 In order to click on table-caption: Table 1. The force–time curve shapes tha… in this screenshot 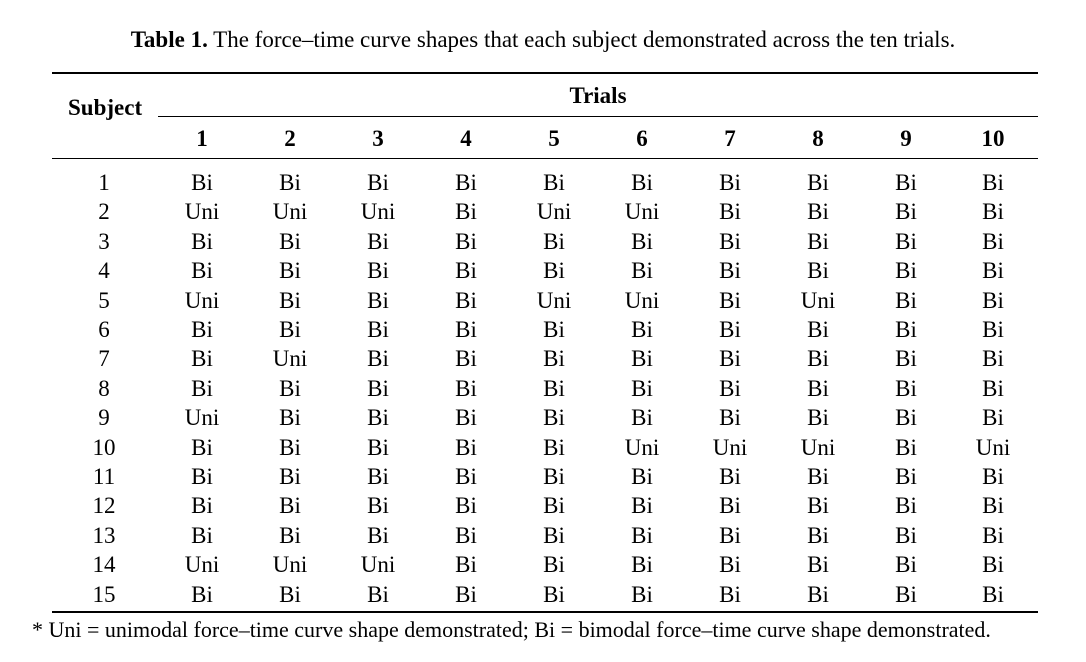, I will do `click(543, 40)`.